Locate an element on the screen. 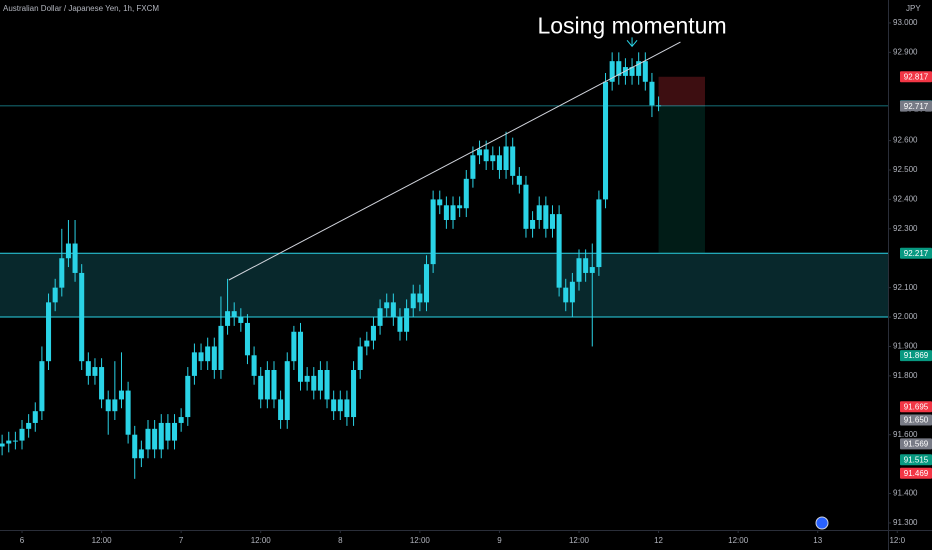 The image size is (932, 550). x-tick-label: 9 is located at coordinates (499, 540).